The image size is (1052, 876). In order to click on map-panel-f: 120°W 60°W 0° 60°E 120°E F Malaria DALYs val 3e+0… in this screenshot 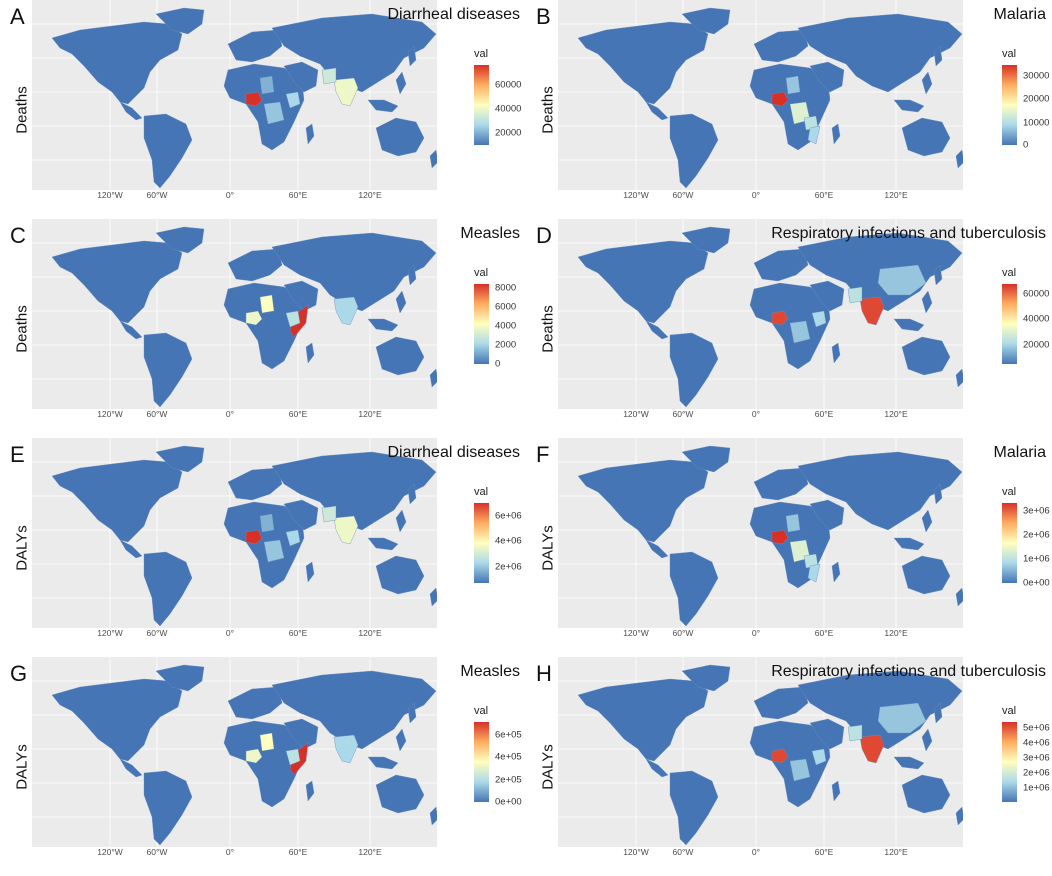, I will do `click(789, 547)`.